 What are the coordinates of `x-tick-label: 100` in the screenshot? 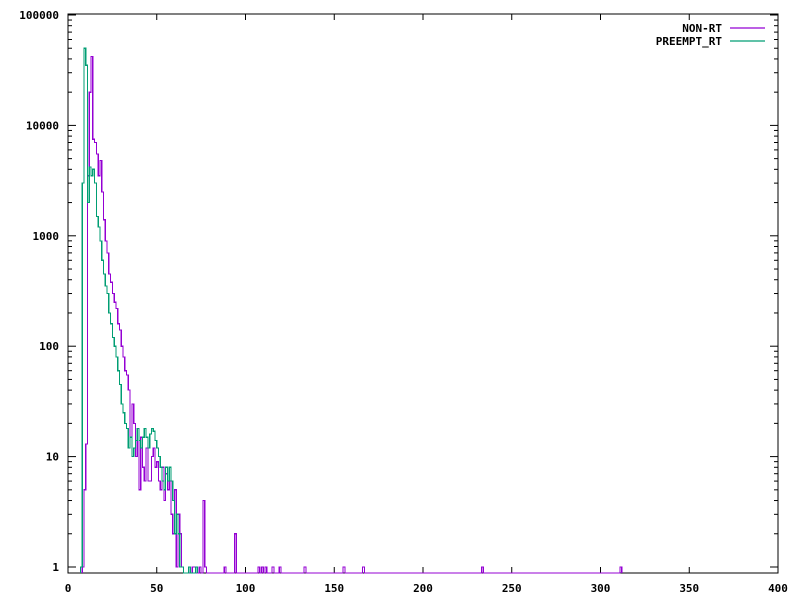 It's located at (246, 588).